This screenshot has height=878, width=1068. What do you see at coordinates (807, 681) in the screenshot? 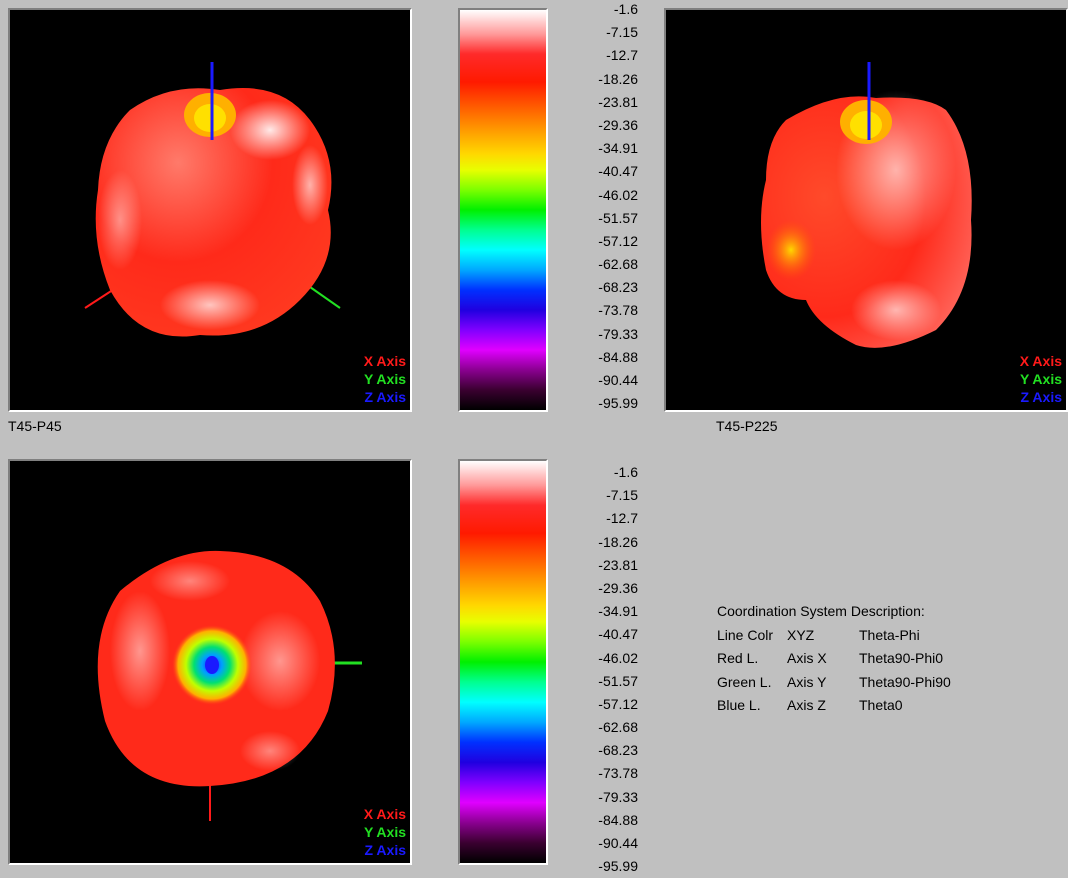
I see `coord-cell: Axis Y` at bounding box center [807, 681].